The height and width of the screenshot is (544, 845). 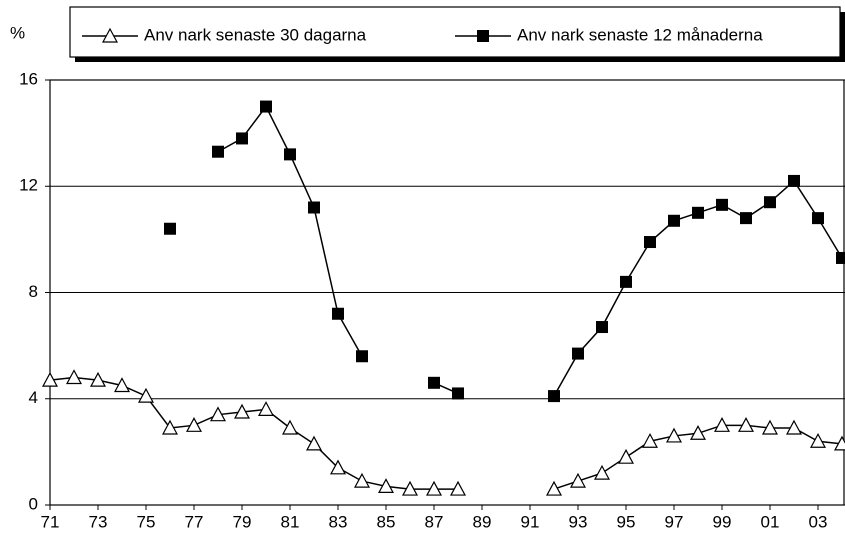 What do you see at coordinates (146, 521) in the screenshot?
I see `x-tick-label: 75` at bounding box center [146, 521].